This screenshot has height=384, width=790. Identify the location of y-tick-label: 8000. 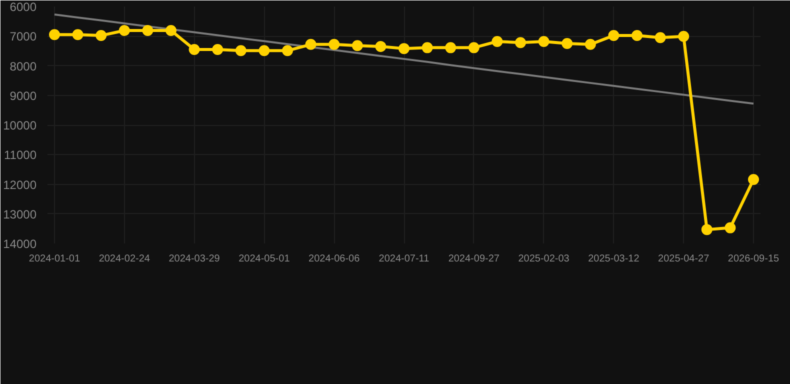
(23, 66).